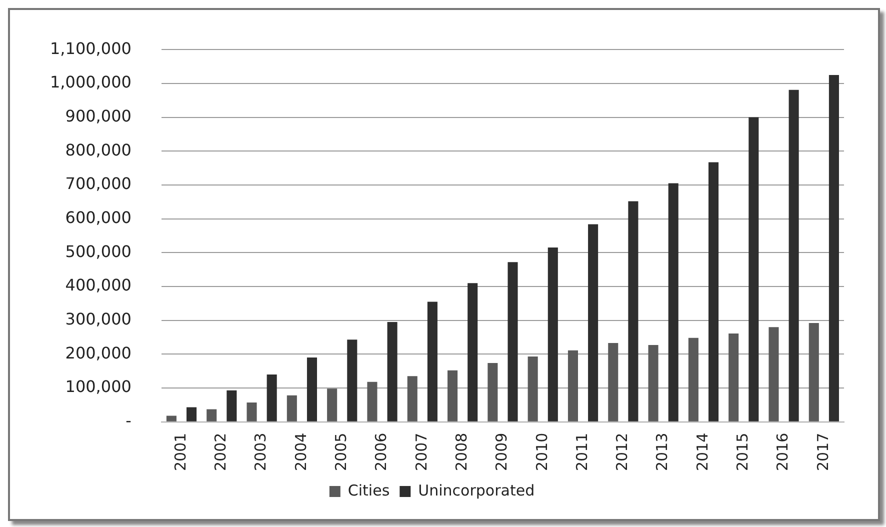  What do you see at coordinates (91, 48) in the screenshot?
I see `y-tick-label: 1,100,000` at bounding box center [91, 48].